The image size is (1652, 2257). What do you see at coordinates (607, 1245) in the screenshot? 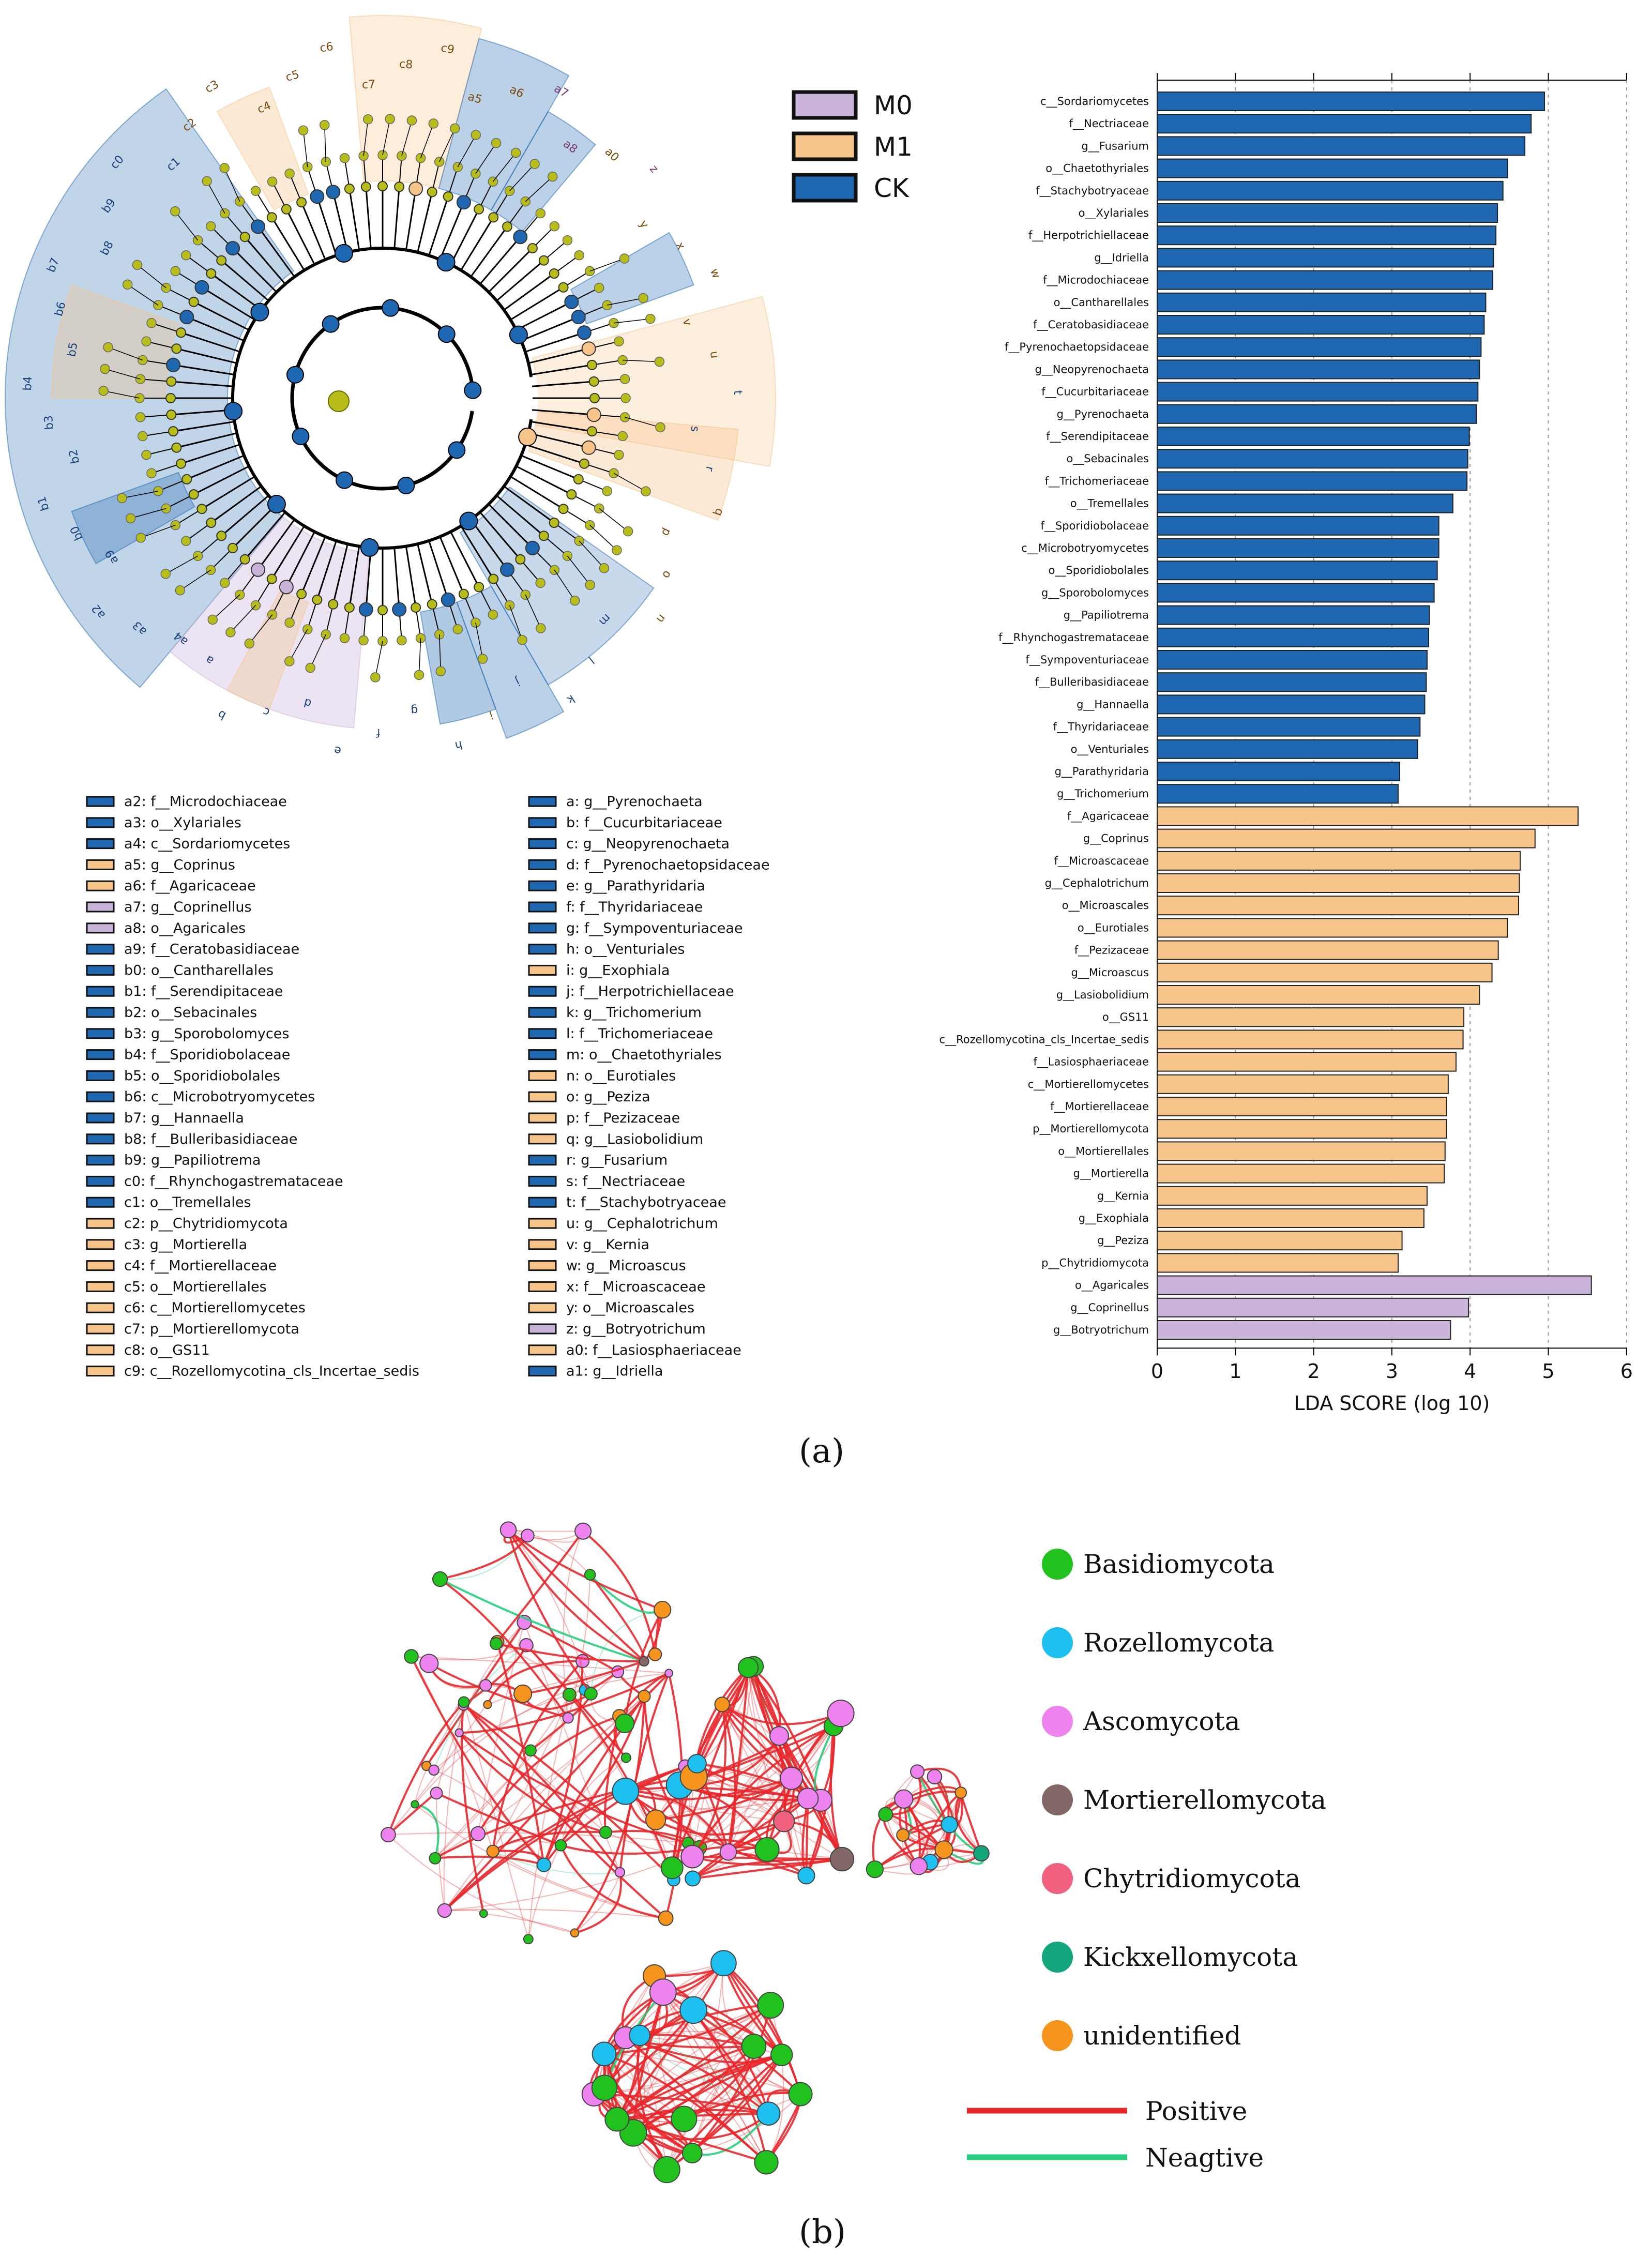
I see `legend-entry: v: g__Kernia` at bounding box center [607, 1245].